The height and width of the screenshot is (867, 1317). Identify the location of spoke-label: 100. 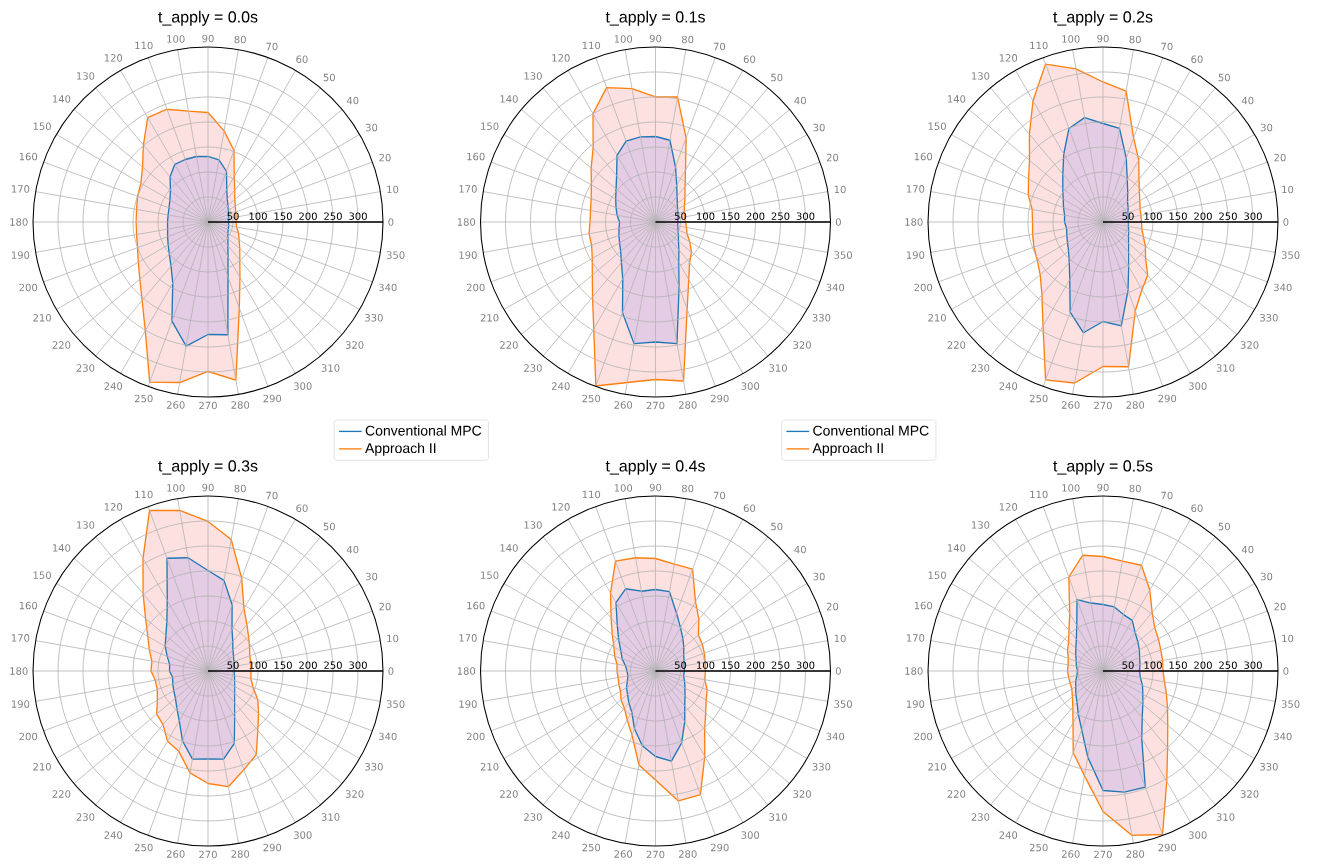
(623, 488).